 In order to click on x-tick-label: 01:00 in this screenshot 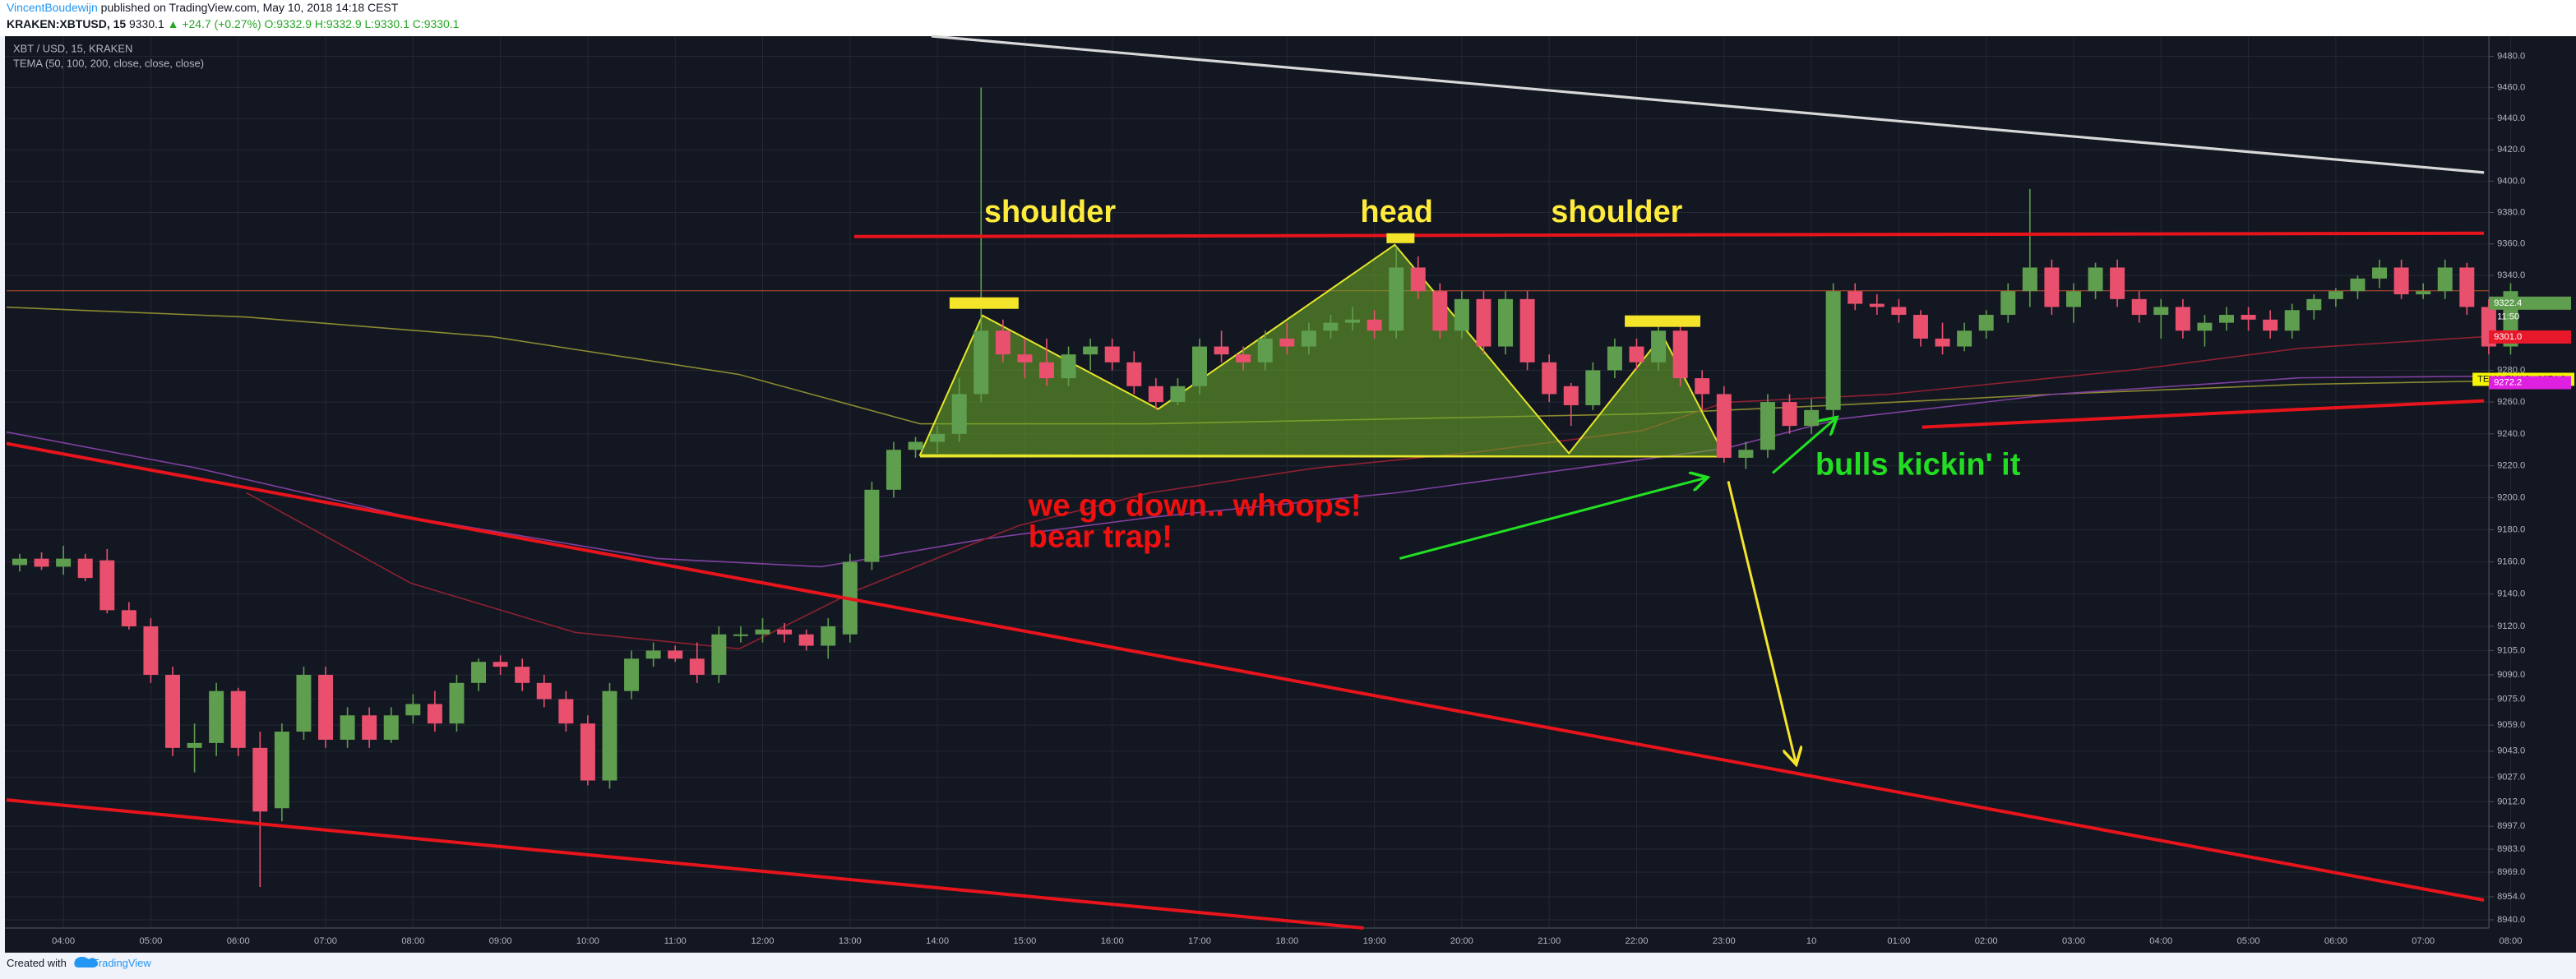, I will do `click(1898, 941)`.